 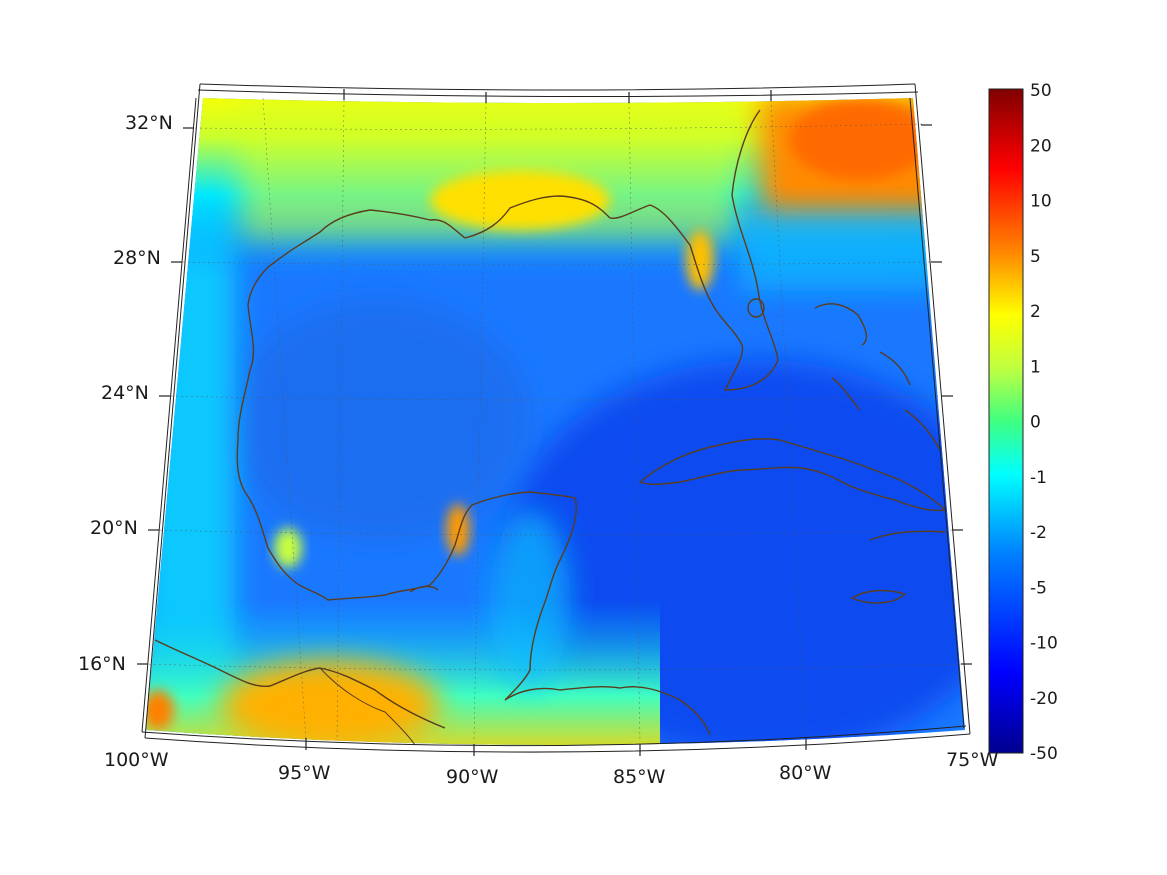 I want to click on lat-tick-label-16n: 16°N, so click(x=102, y=664).